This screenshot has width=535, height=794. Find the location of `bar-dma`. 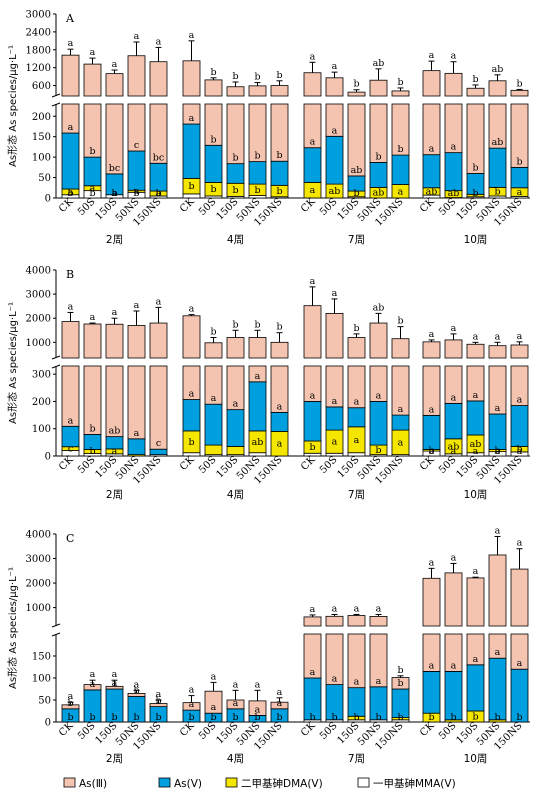

bar-dma is located at coordinates (235, 451).